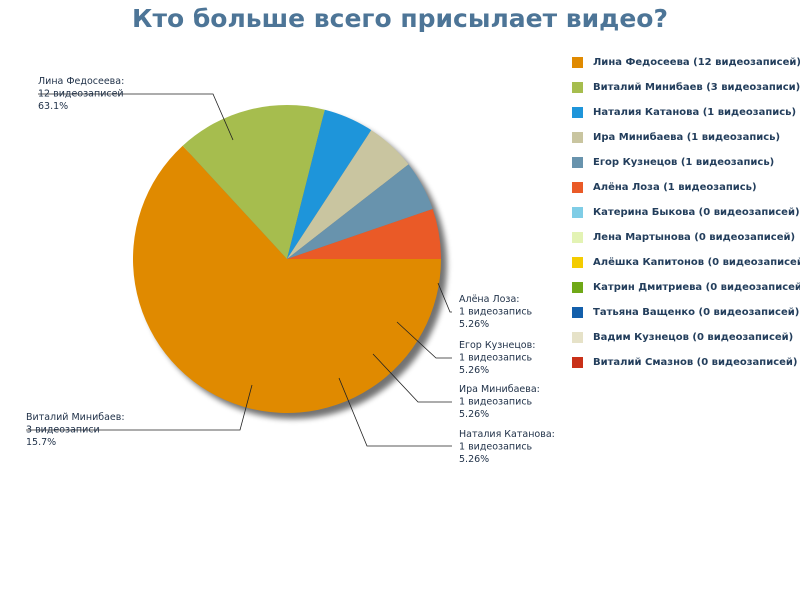 This screenshot has width=800, height=600. What do you see at coordinates (507, 434) in the screenshot?
I see `slice-label-line: Наталия Катанова:` at bounding box center [507, 434].